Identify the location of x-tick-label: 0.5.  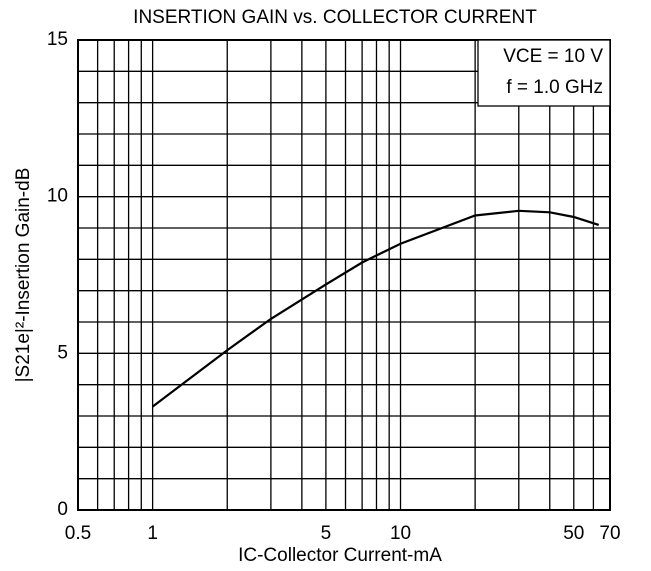
(78, 533).